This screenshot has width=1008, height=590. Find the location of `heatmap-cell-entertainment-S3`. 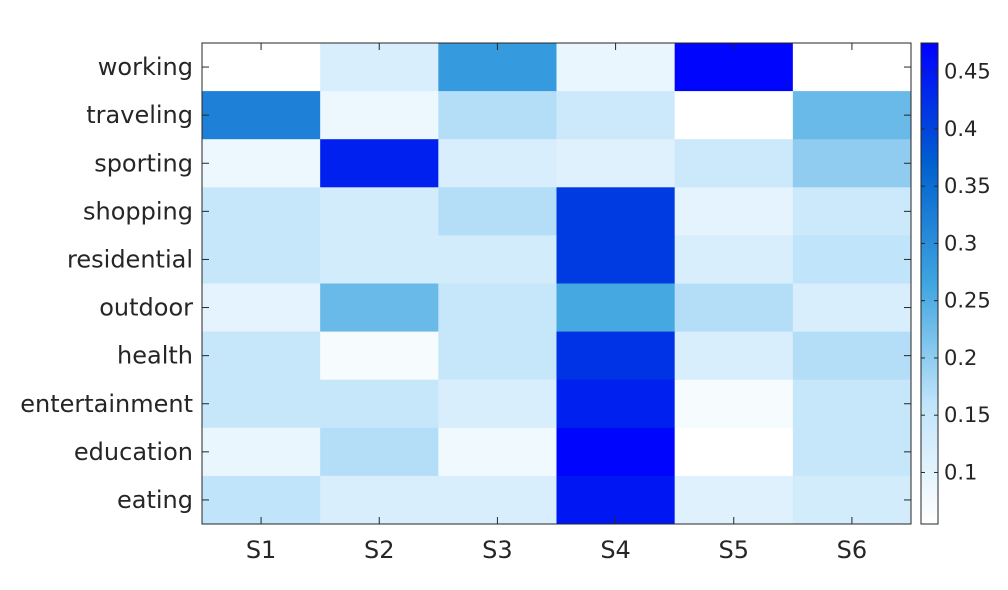

heatmap-cell-entertainment-S3 is located at coordinates (497, 404).